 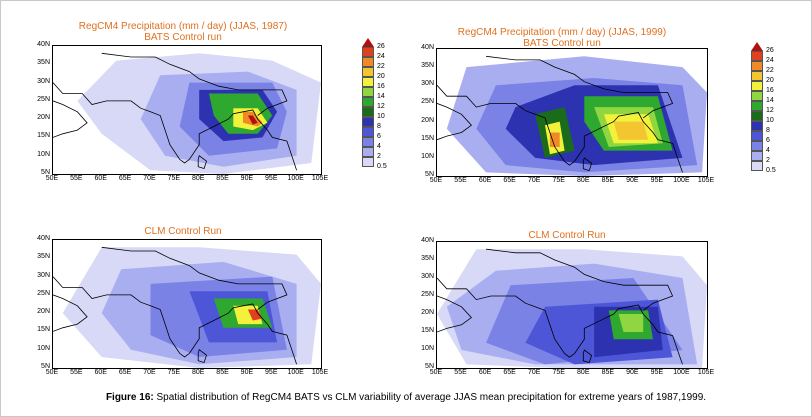 I want to click on colorbar-level-label: 24, so click(x=381, y=56).